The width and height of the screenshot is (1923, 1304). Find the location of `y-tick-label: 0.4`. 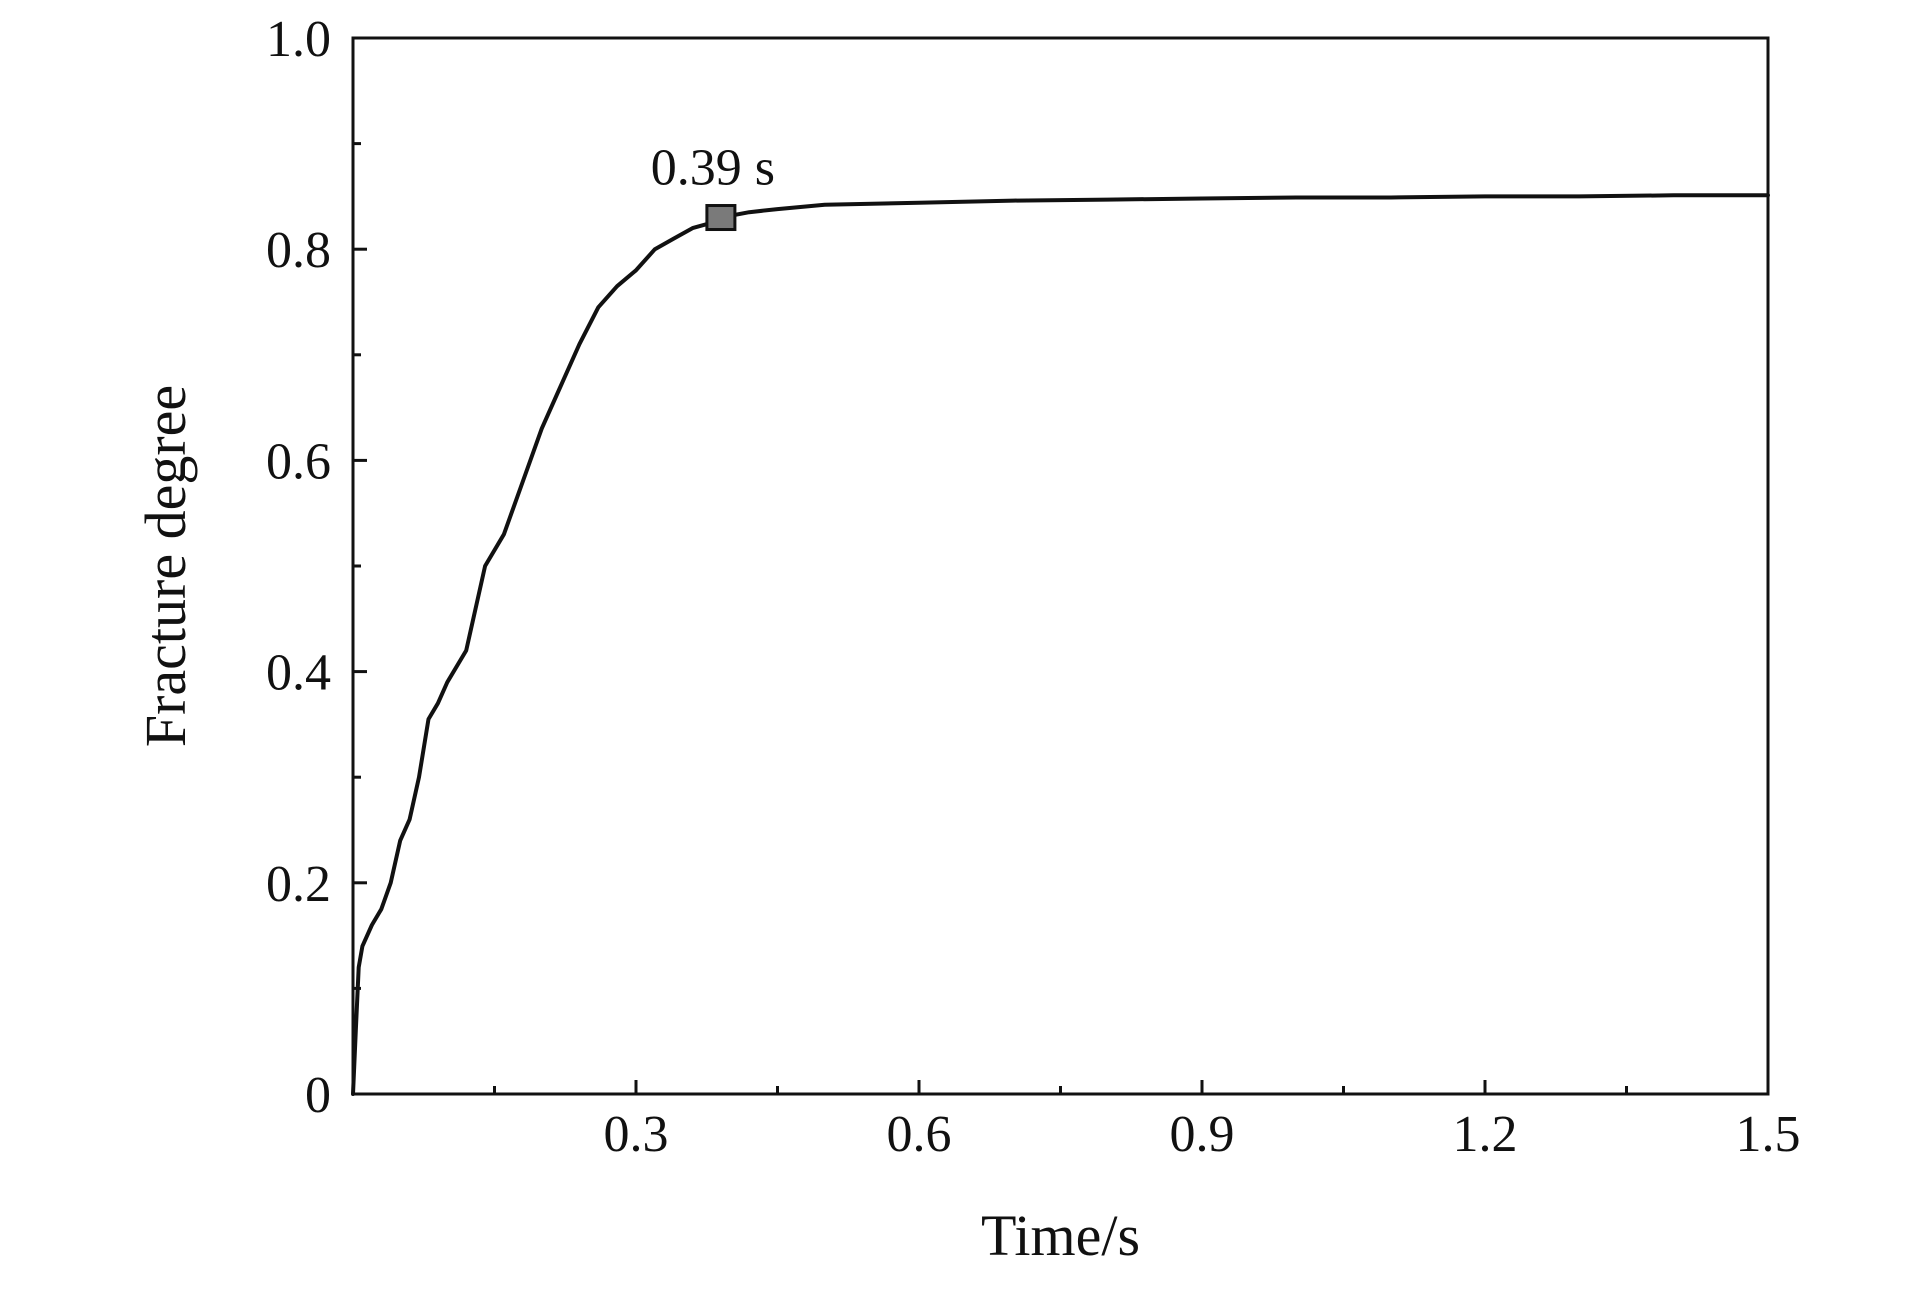

y-tick-label: 0.4 is located at coordinates (298, 673).